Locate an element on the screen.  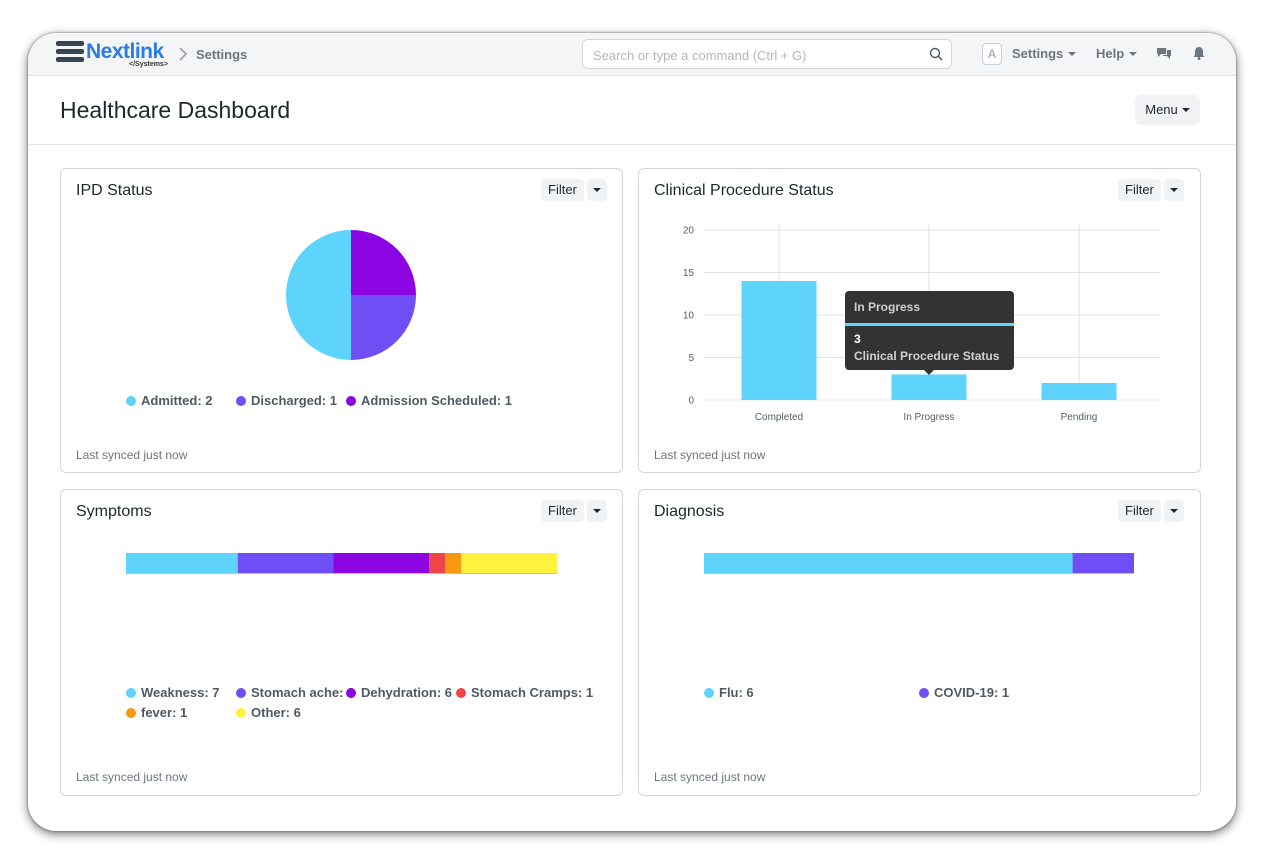
legend-admitted: Admitted: 2 is located at coordinates (169, 400).